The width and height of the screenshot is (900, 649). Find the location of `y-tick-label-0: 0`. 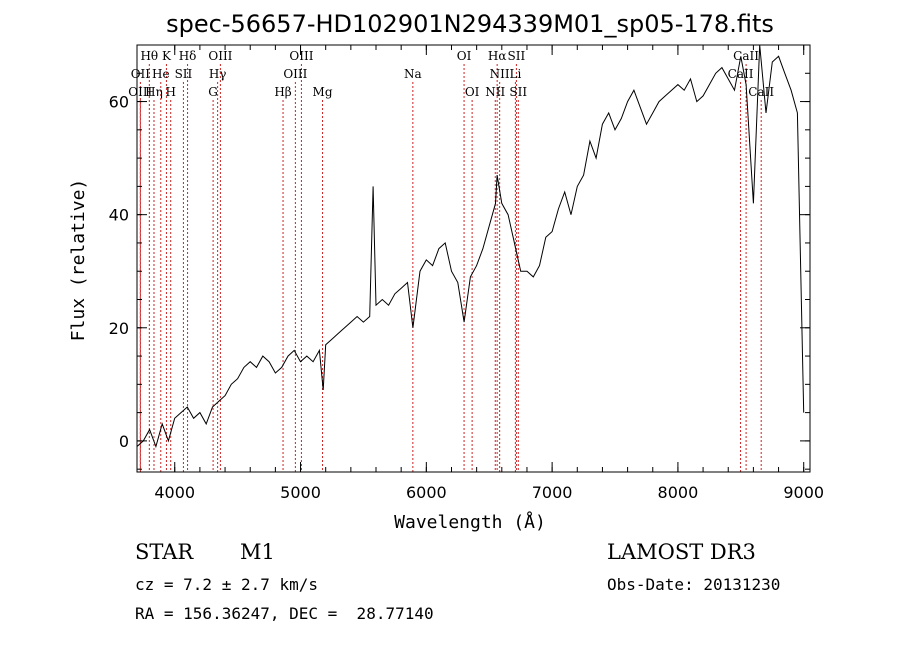

y-tick-label-0: 0 is located at coordinates (124, 441).